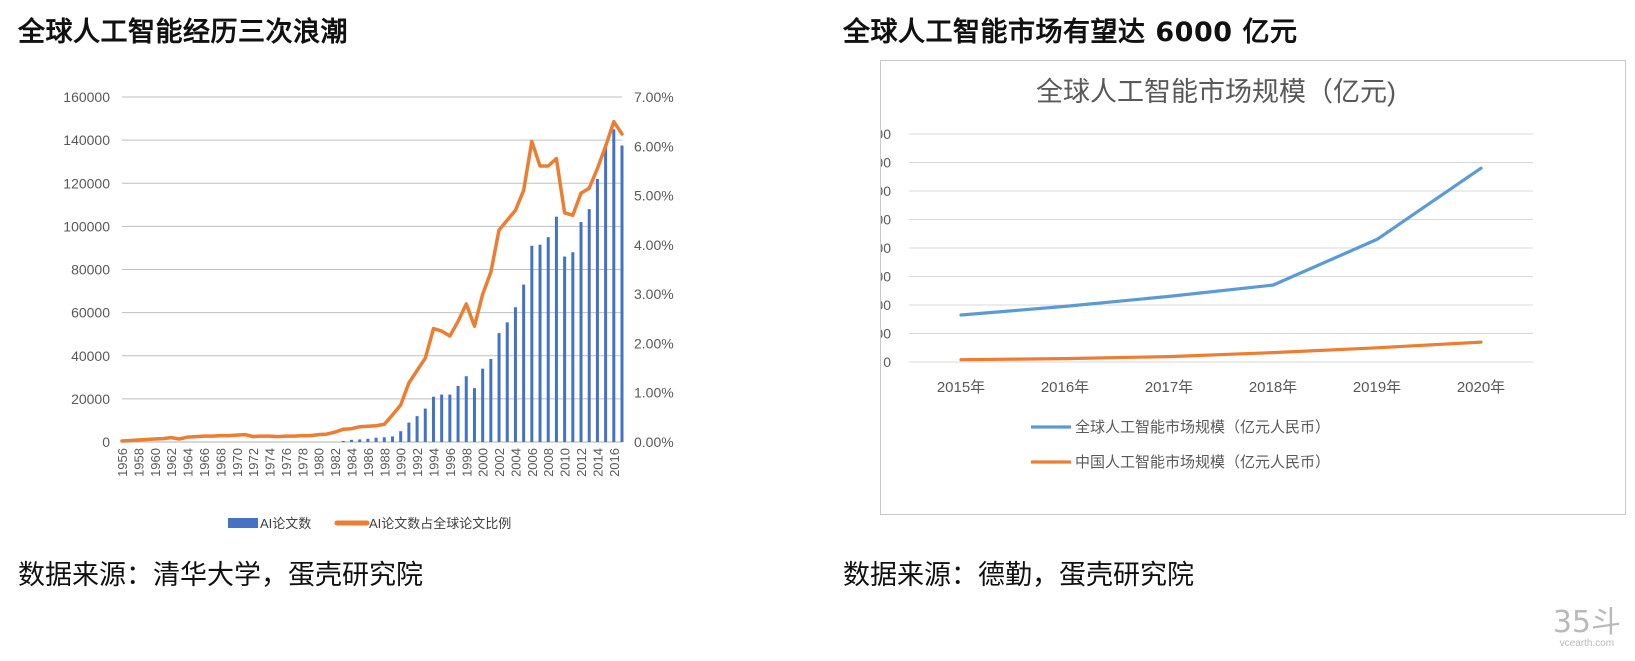 This screenshot has width=1635, height=661. I want to click on watermark-domain: vcearth.com, so click(1587, 643).